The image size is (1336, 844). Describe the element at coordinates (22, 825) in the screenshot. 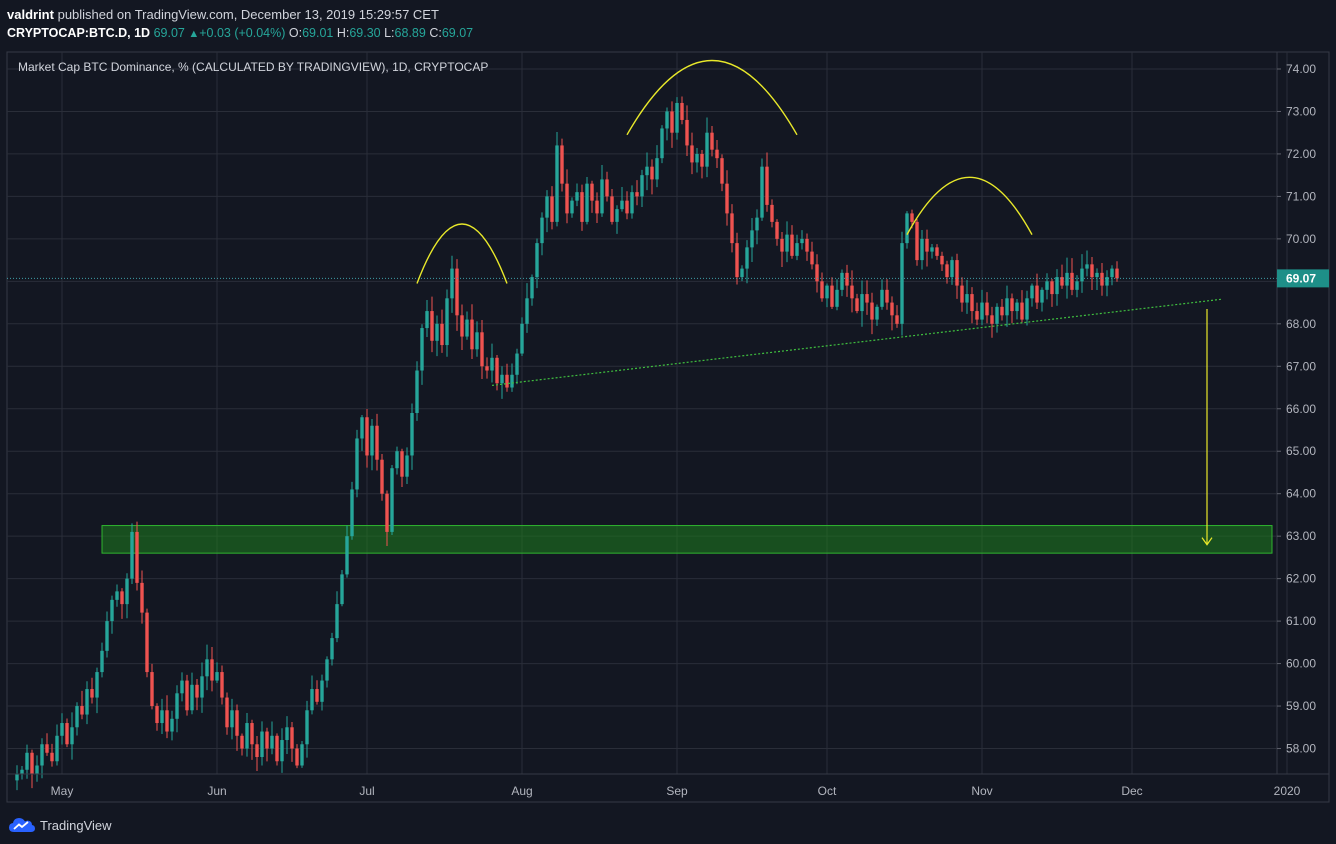

I see `tradingview-cloud-icon` at that location.